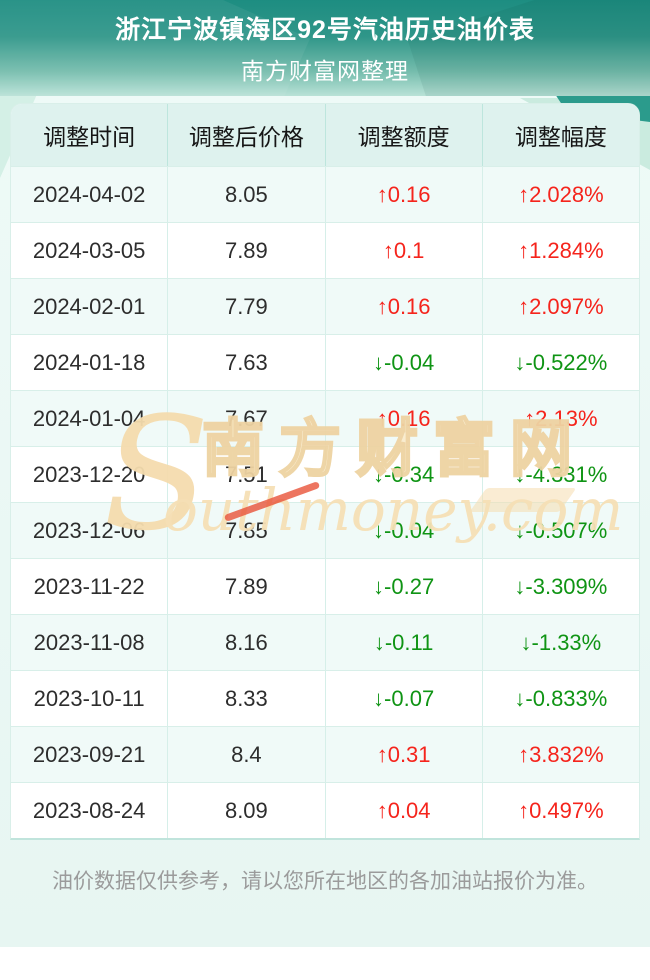  What do you see at coordinates (89, 194) in the screenshot?
I see `cell-date: 2024-04-02` at bounding box center [89, 194].